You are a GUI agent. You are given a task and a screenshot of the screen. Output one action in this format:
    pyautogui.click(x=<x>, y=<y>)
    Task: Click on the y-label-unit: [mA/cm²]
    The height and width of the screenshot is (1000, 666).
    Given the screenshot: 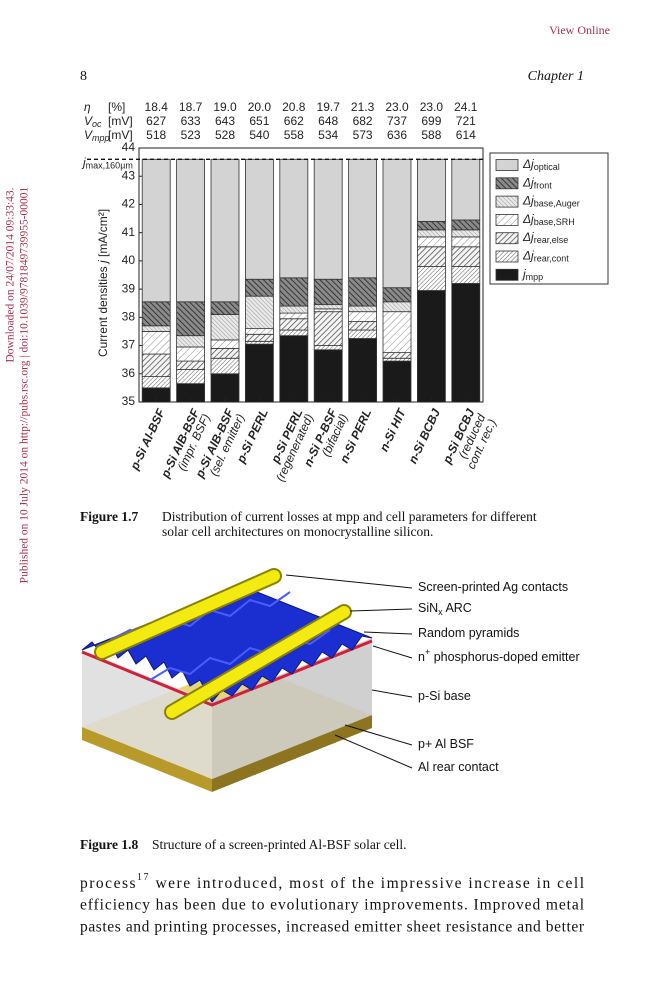 What is the action you would take?
    pyautogui.click(x=103, y=233)
    